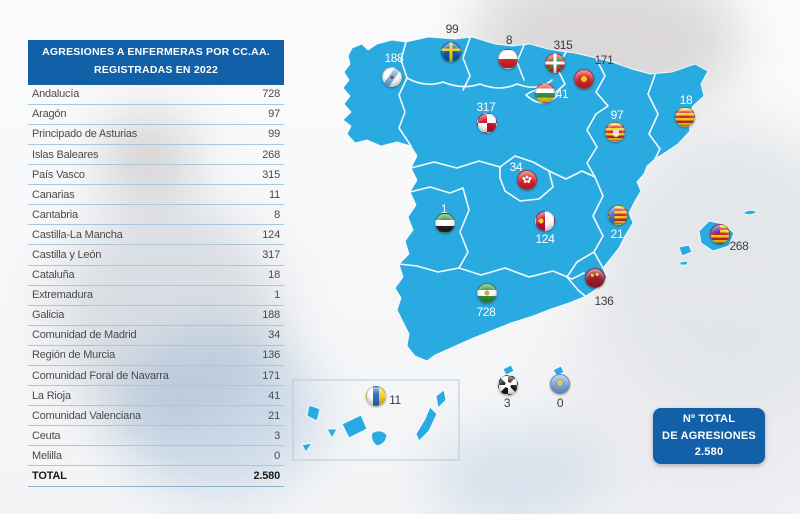  What do you see at coordinates (156, 316) in the screenshot?
I see `table-row: Galicia 188` at bounding box center [156, 316].